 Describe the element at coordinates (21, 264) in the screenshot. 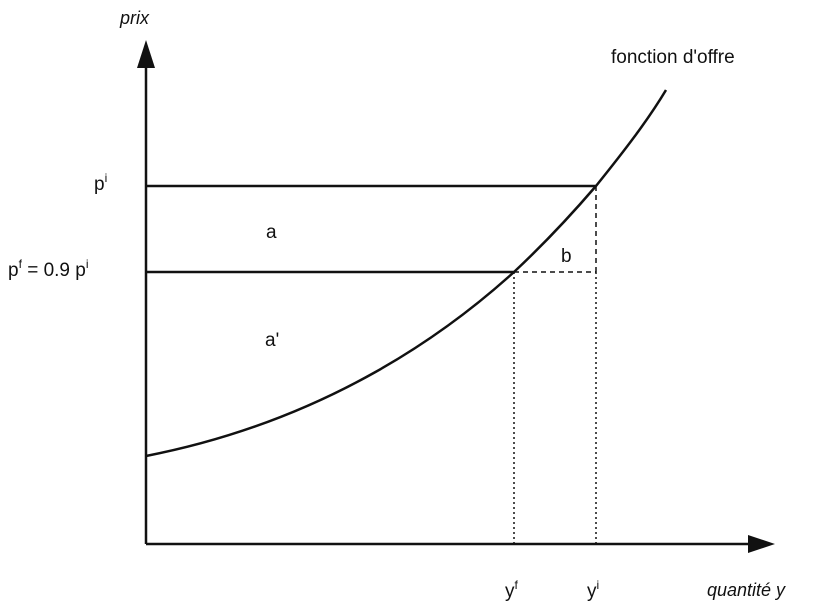

I see `price-final-sup: f` at that location.